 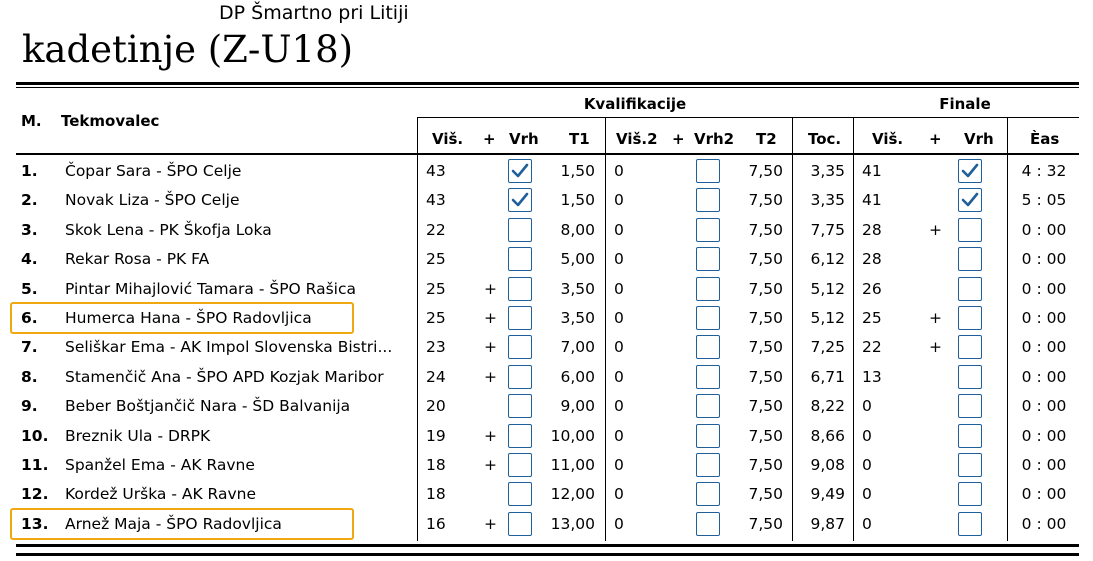 What do you see at coordinates (678, 139) in the screenshot?
I see `col-plus2-header: +` at bounding box center [678, 139].